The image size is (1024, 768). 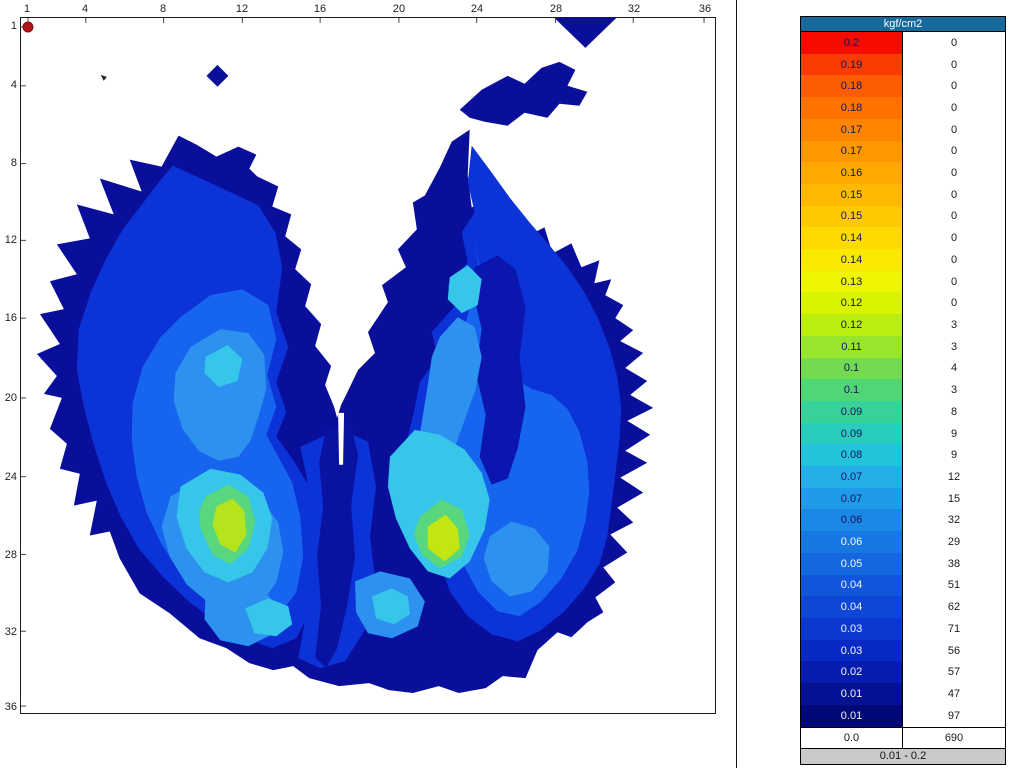 I want to click on legend-count-cell: 57, so click(x=954, y=672).